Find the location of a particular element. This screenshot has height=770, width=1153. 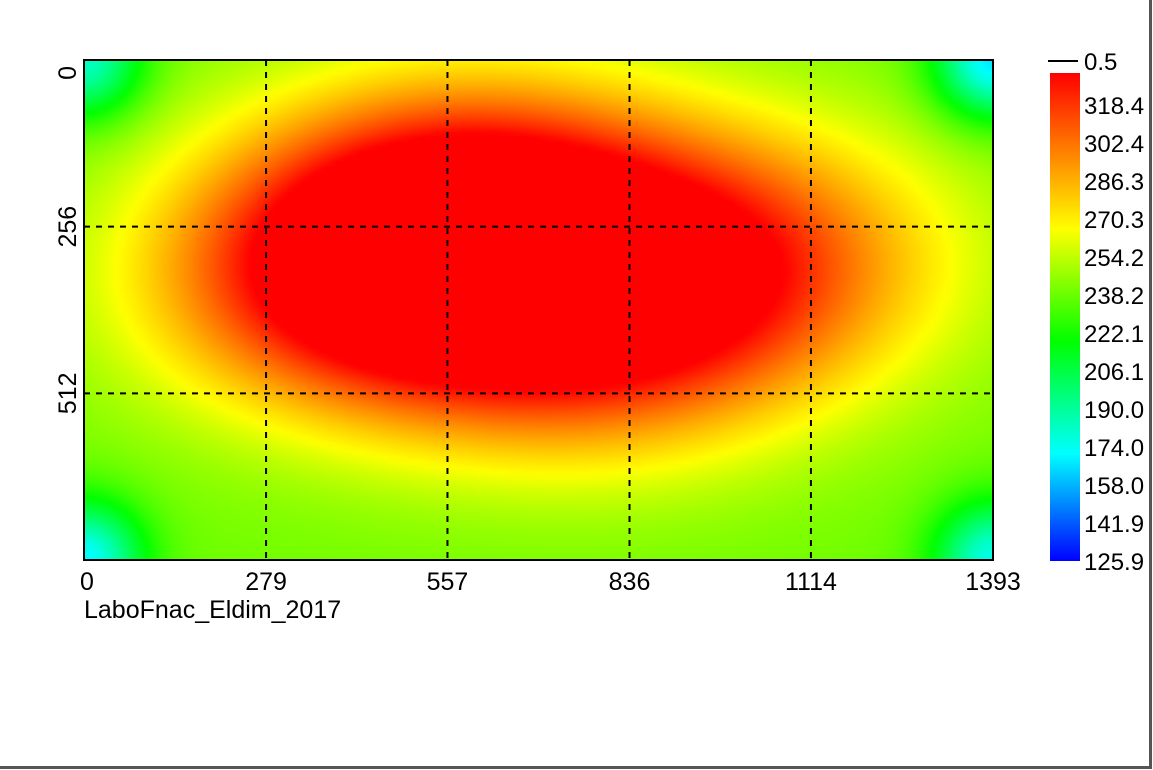

x-axis-ticks: 0 279 557 836 1114 1393 is located at coordinates (550, 582).